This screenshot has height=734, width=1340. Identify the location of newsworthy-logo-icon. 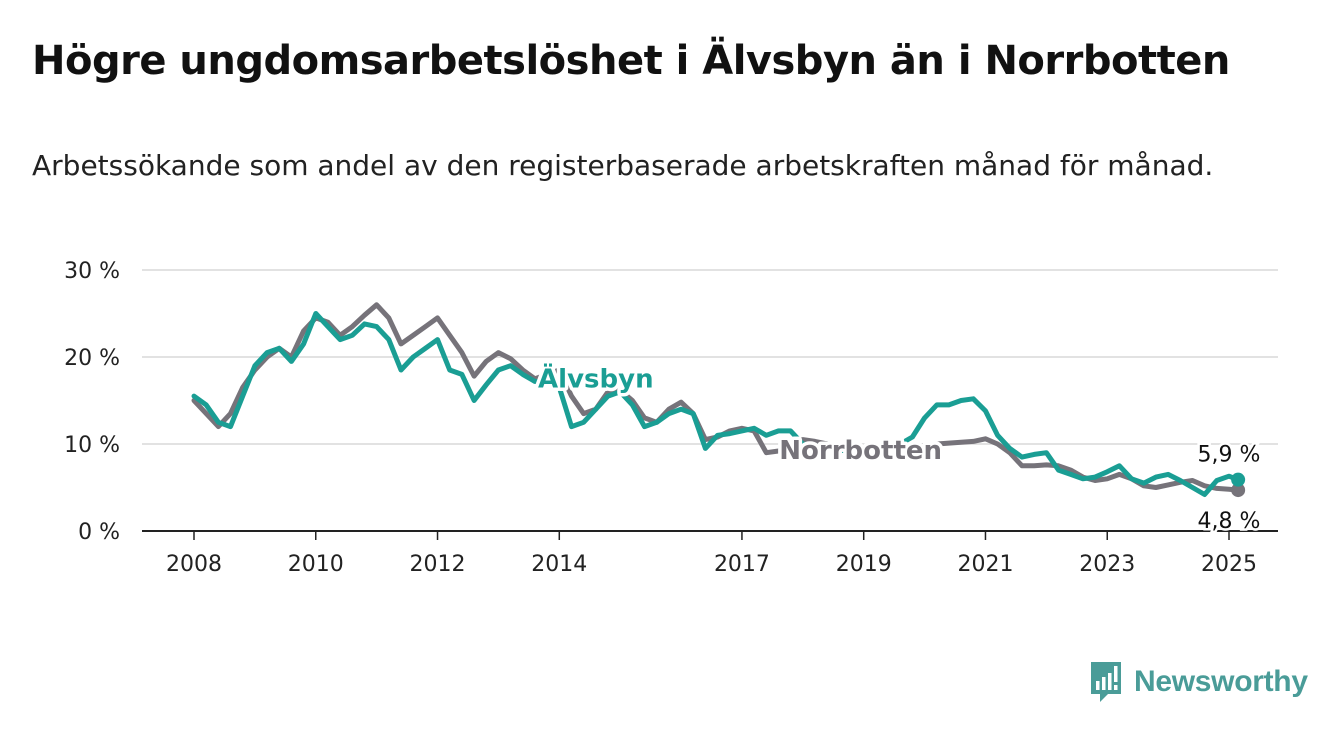
(1106, 682).